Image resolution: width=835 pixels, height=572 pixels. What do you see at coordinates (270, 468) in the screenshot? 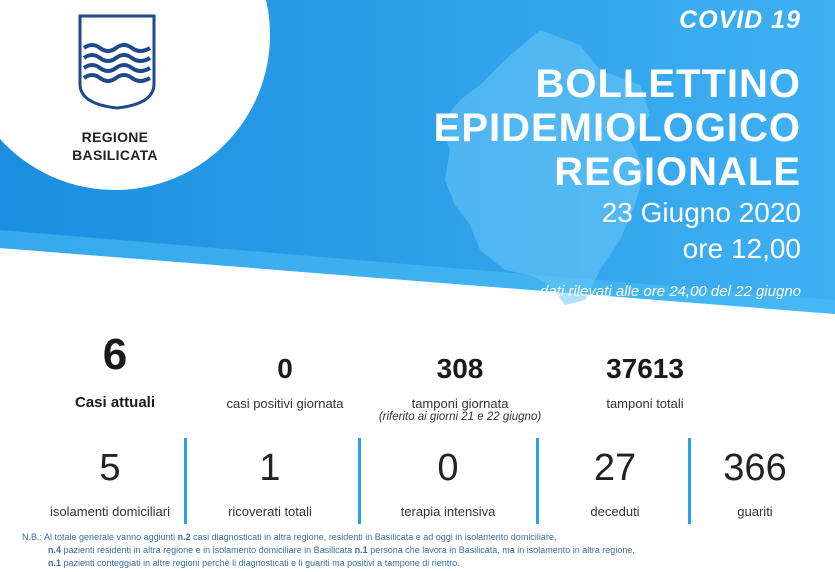
I see `stat-ricoverati-value: 1` at bounding box center [270, 468].